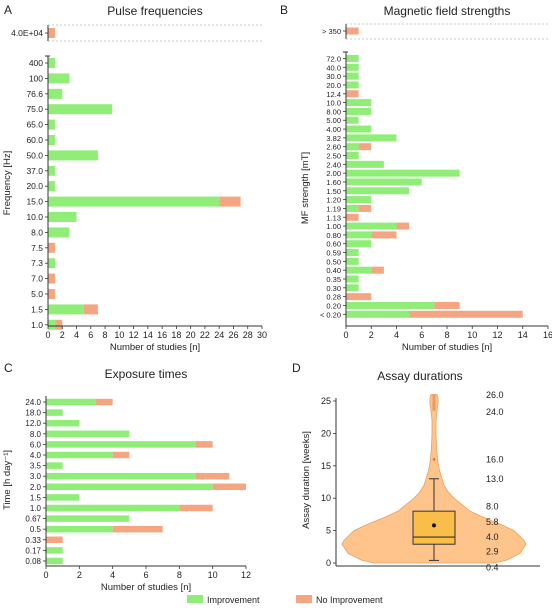  What do you see at coordinates (326, 433) in the screenshot?
I see `y-tick-label: 20` at bounding box center [326, 433].